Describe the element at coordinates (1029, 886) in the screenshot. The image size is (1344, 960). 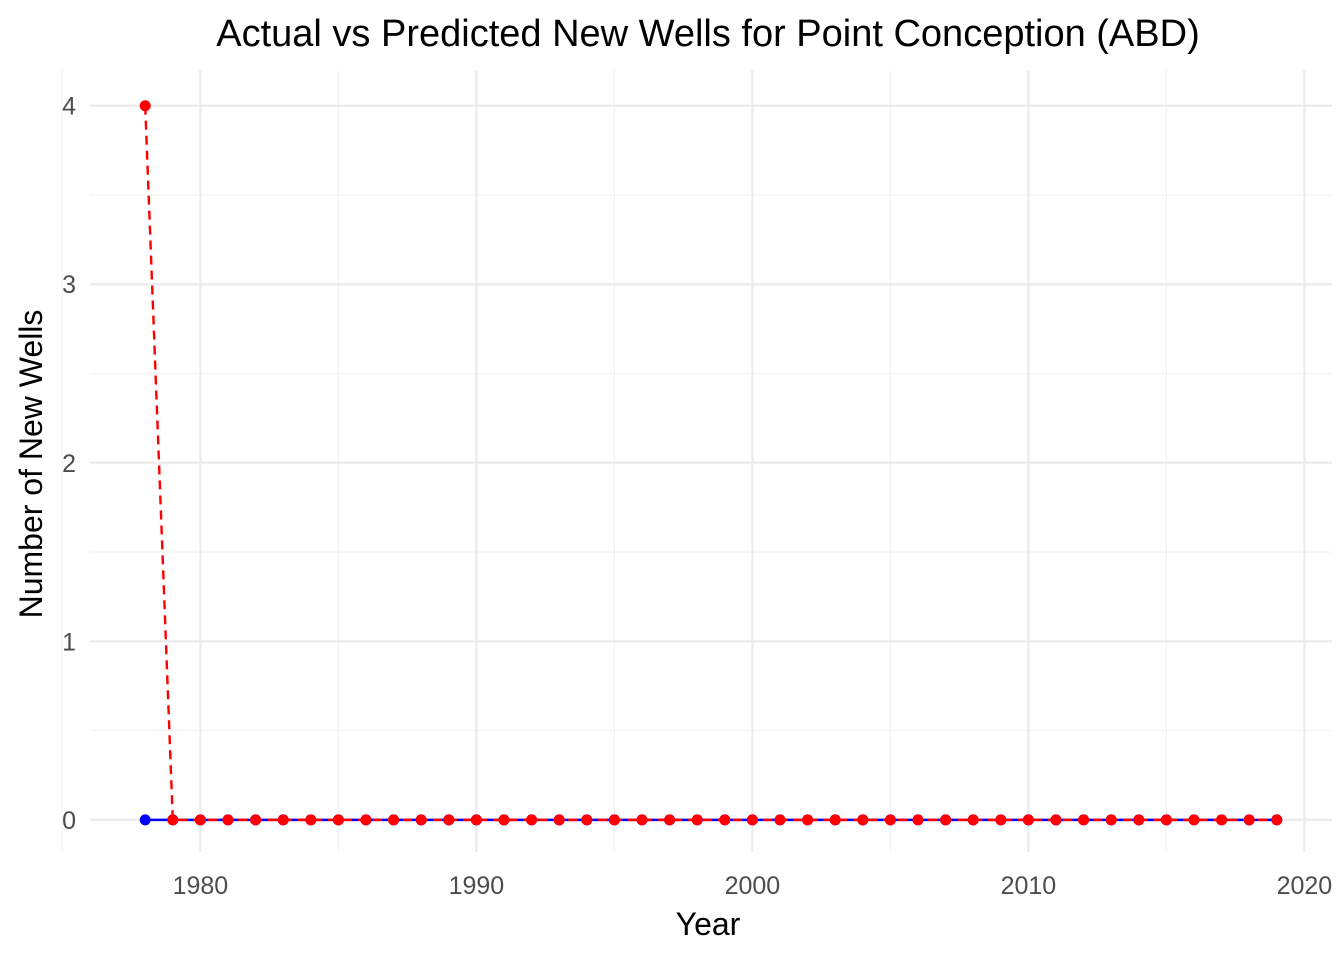
I see `x-tick-label: 2010` at that location.